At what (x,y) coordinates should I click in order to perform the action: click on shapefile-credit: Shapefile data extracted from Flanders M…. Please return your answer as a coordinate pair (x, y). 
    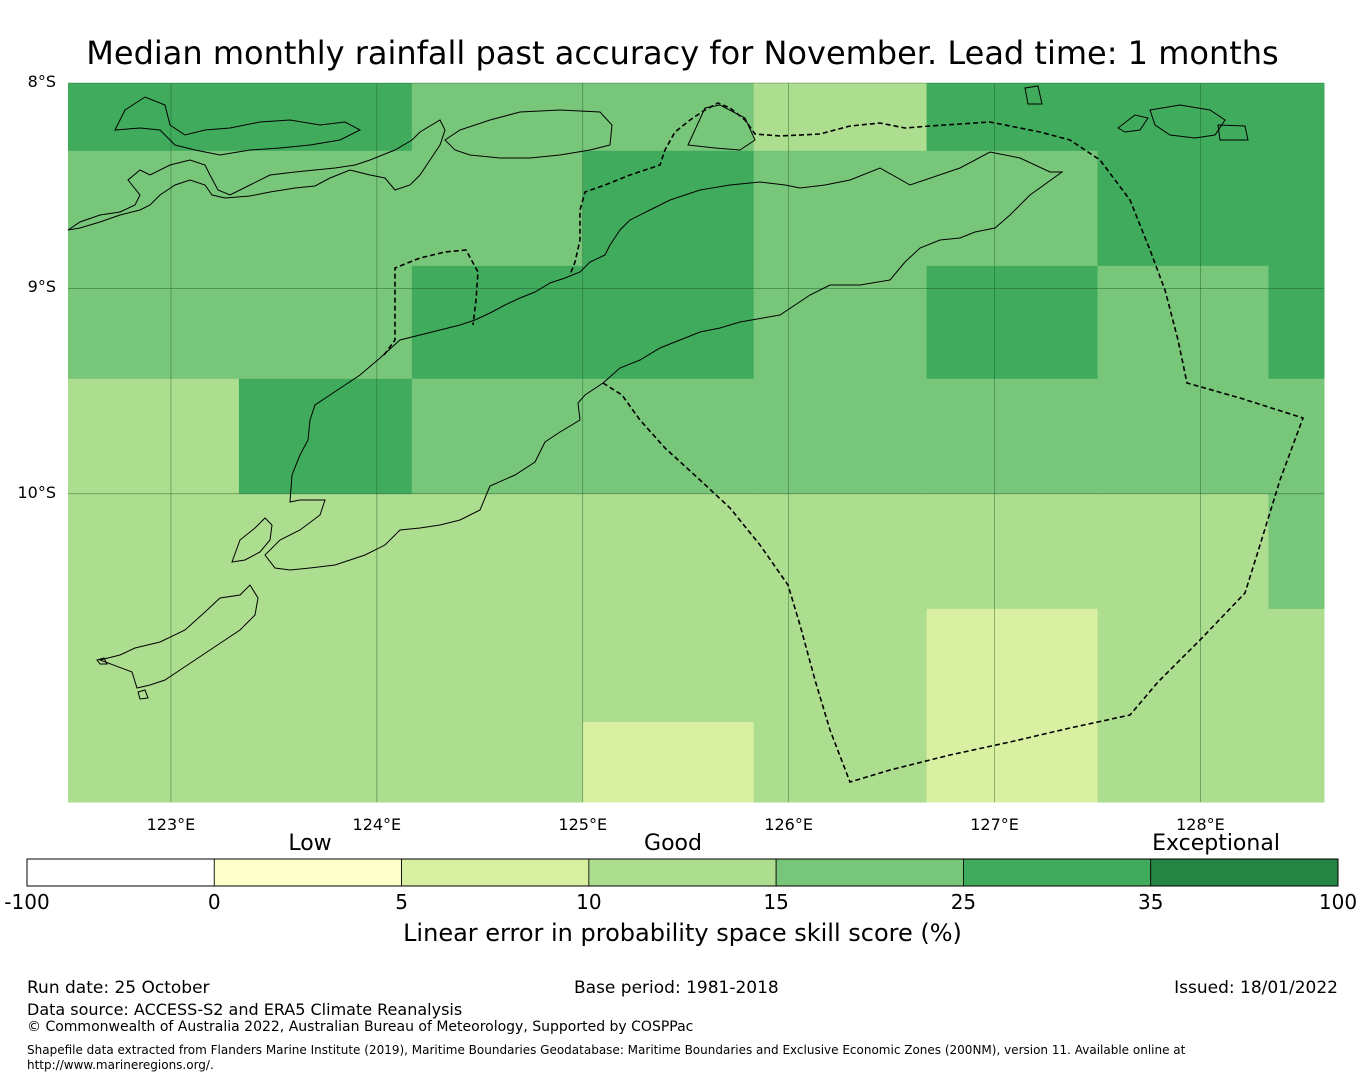
    Looking at the image, I should click on (606, 1057).